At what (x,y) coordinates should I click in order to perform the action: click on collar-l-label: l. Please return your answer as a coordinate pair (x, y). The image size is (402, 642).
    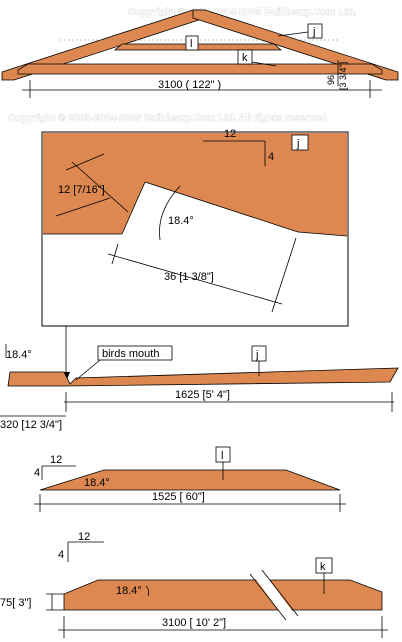
    Looking at the image, I should click on (222, 456).